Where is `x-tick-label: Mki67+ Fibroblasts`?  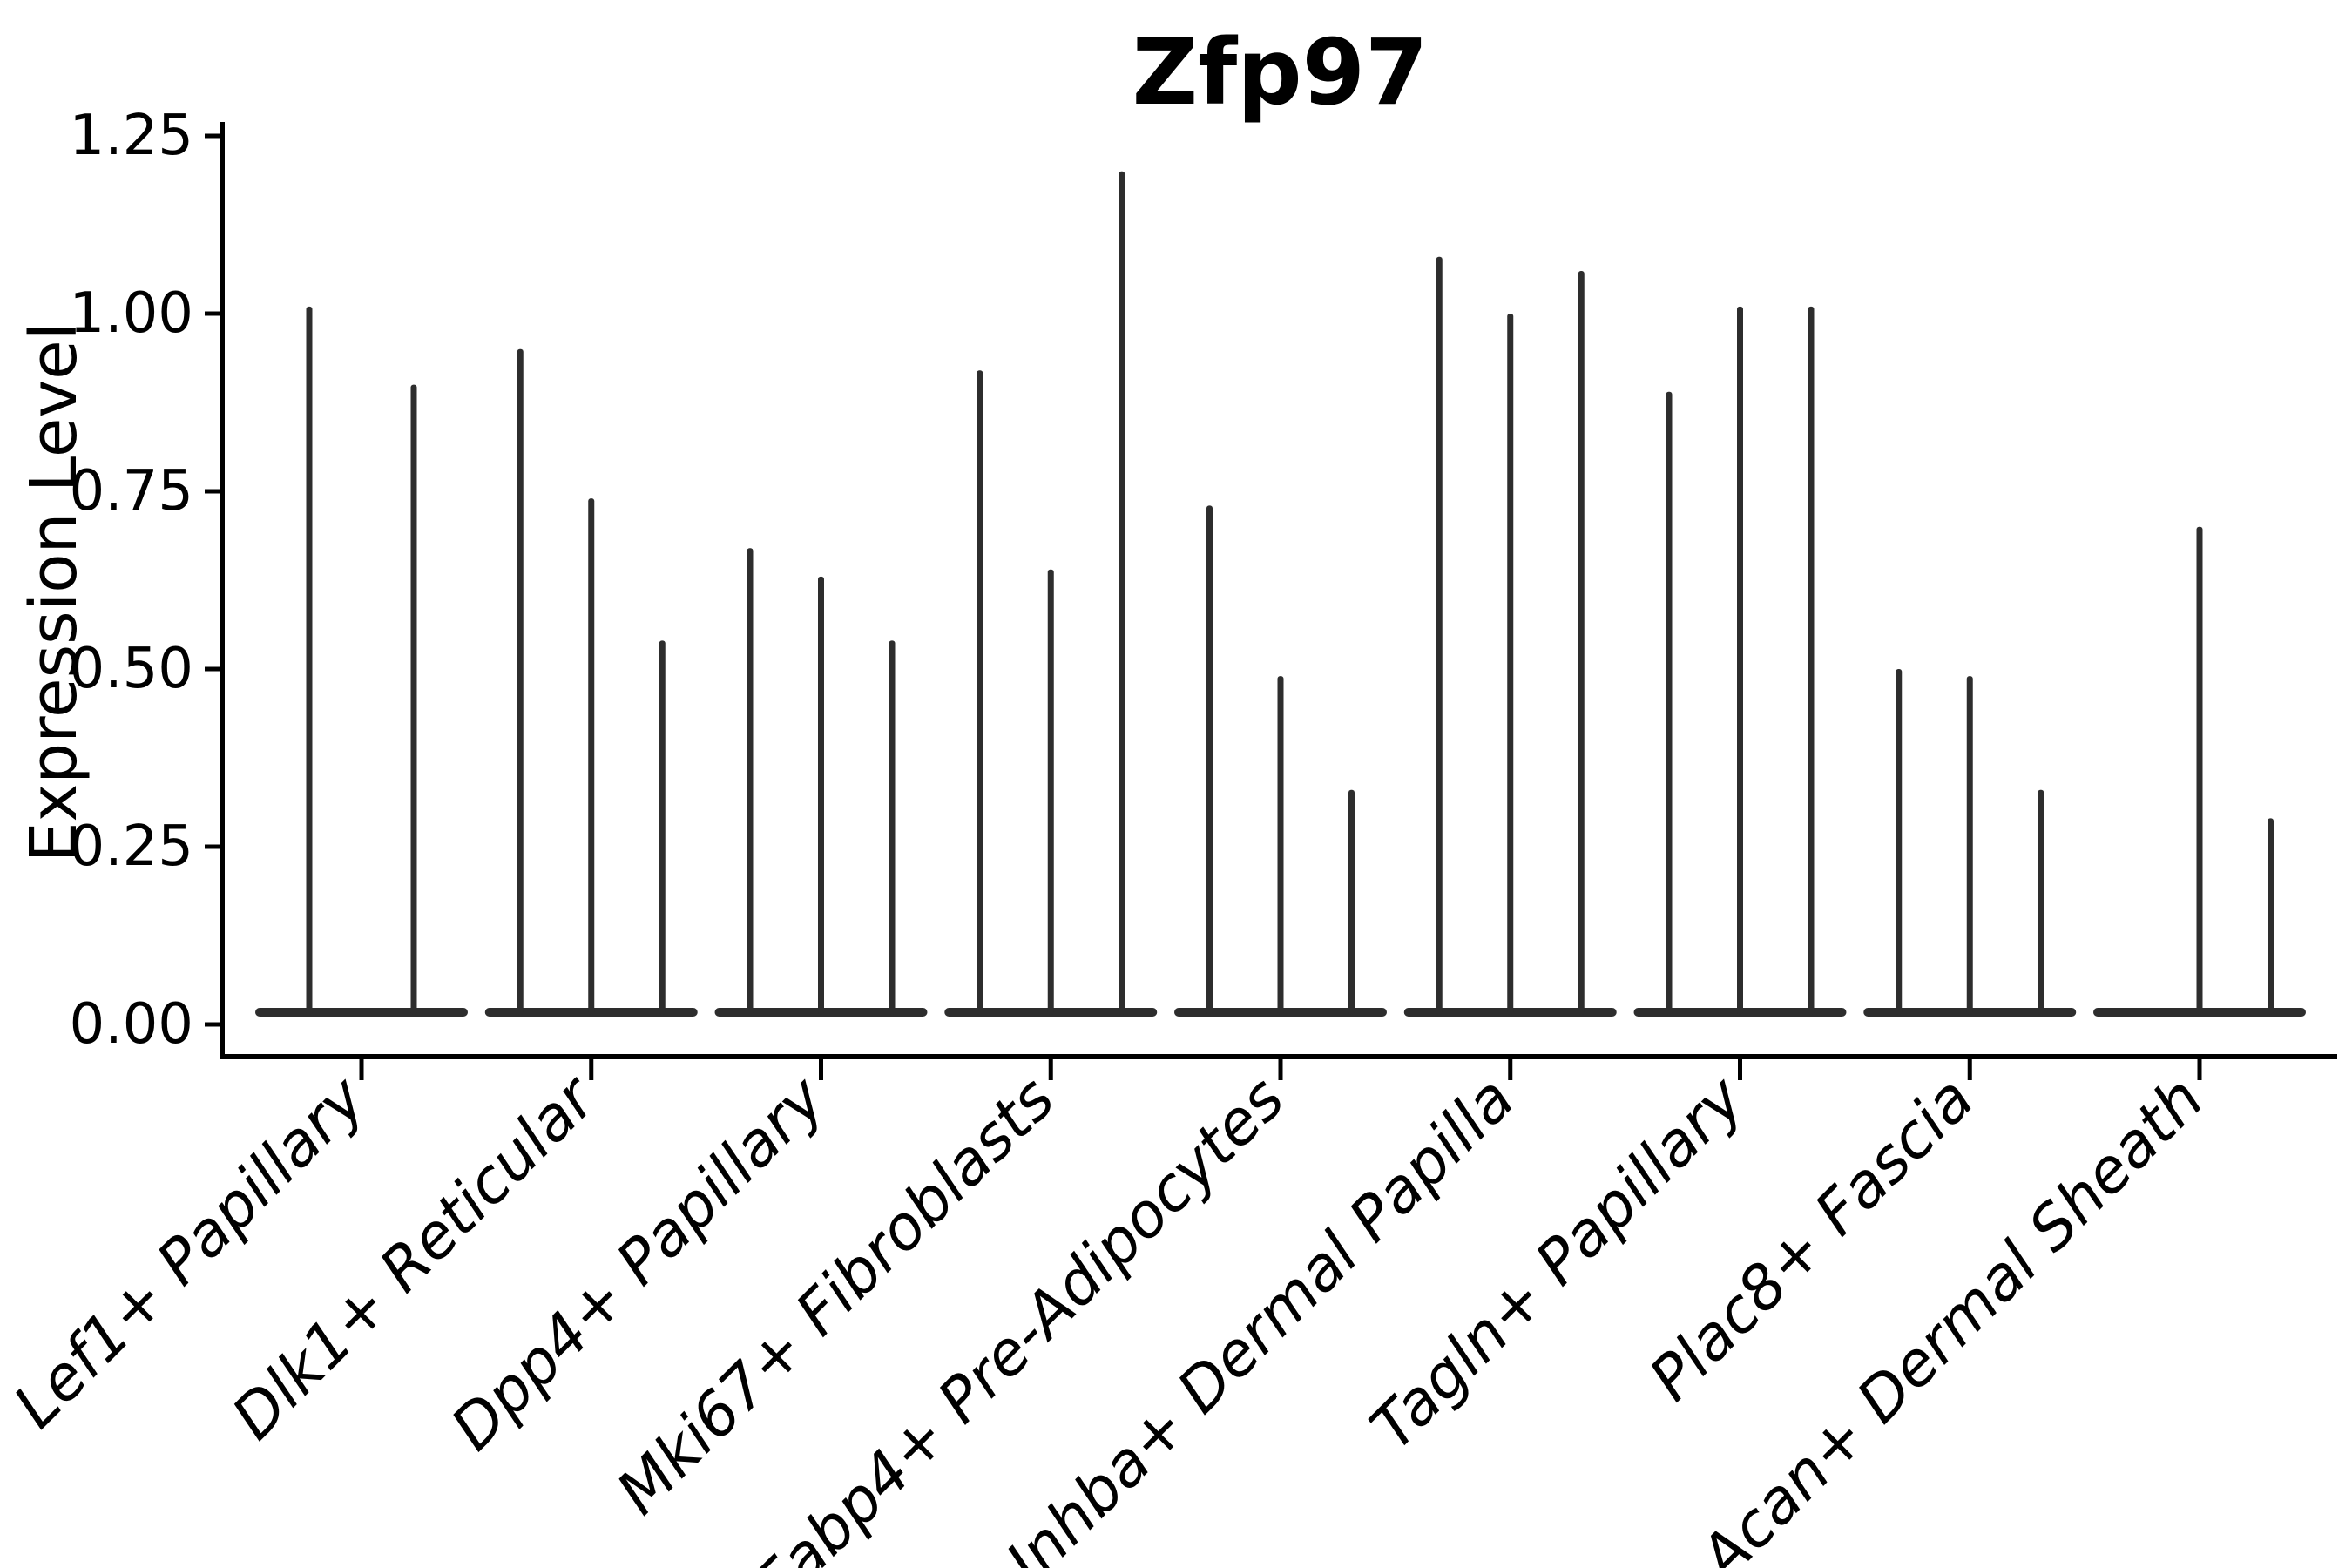
x-tick-label: Mki67+ Fibroblasts is located at coordinates (835, 1295).